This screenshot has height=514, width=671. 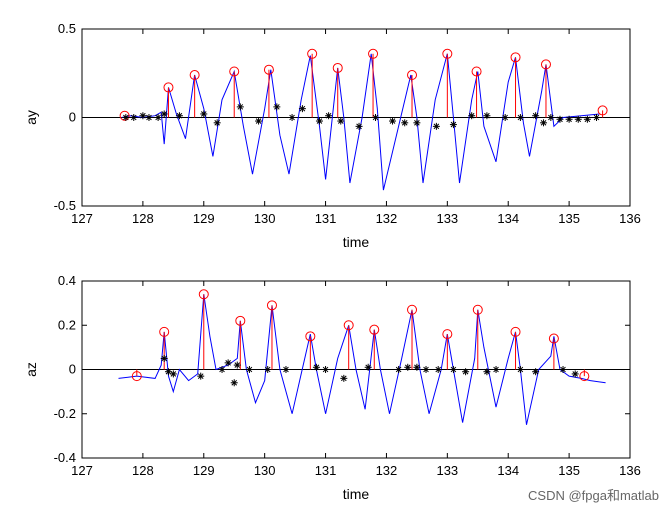 I want to click on x-axis-label: time, so click(x=356, y=494).